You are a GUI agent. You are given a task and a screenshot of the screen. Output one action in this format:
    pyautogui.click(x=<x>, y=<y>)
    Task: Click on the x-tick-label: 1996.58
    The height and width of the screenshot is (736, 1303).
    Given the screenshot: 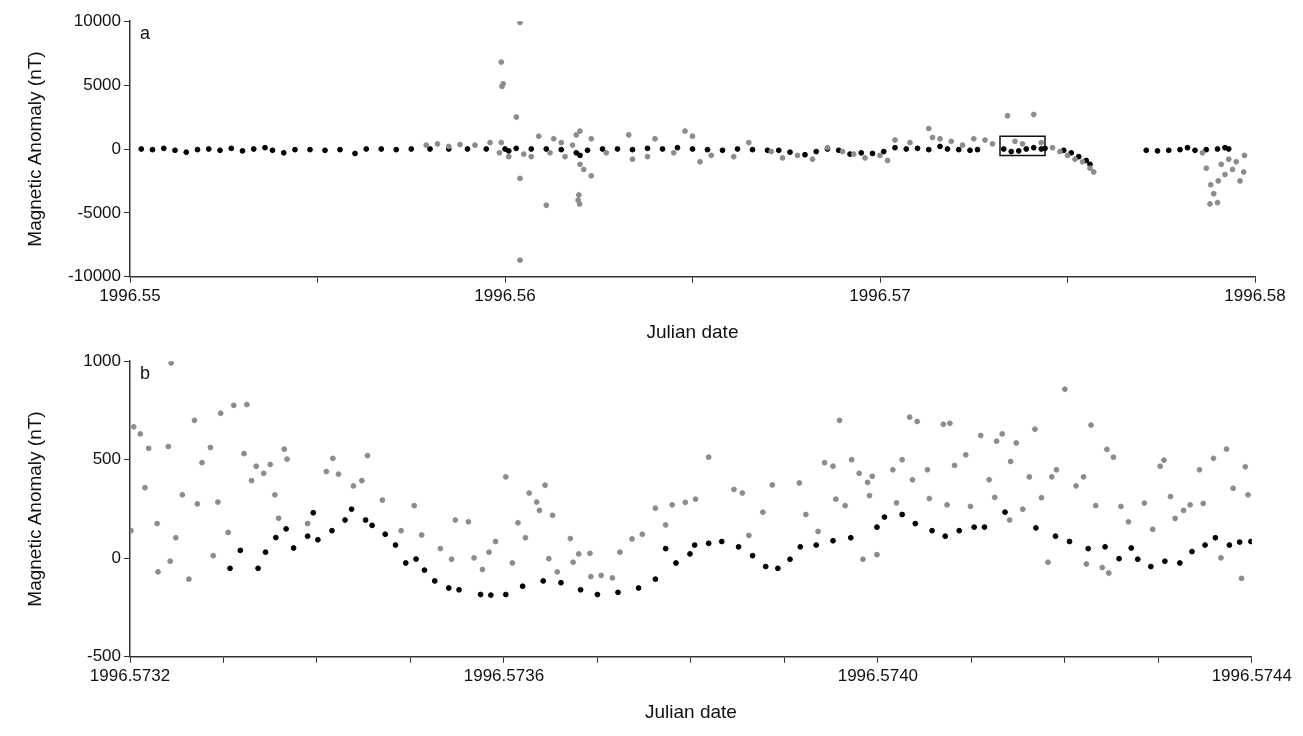 What is the action you would take?
    pyautogui.click(x=1255, y=295)
    